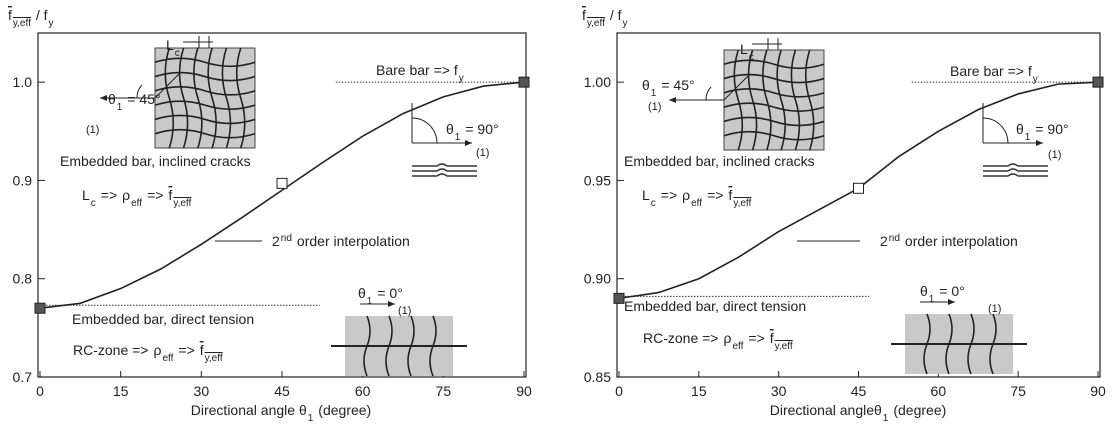 The height and width of the screenshot is (424, 1118). I want to click on text-part: / f, so click(42, 15).